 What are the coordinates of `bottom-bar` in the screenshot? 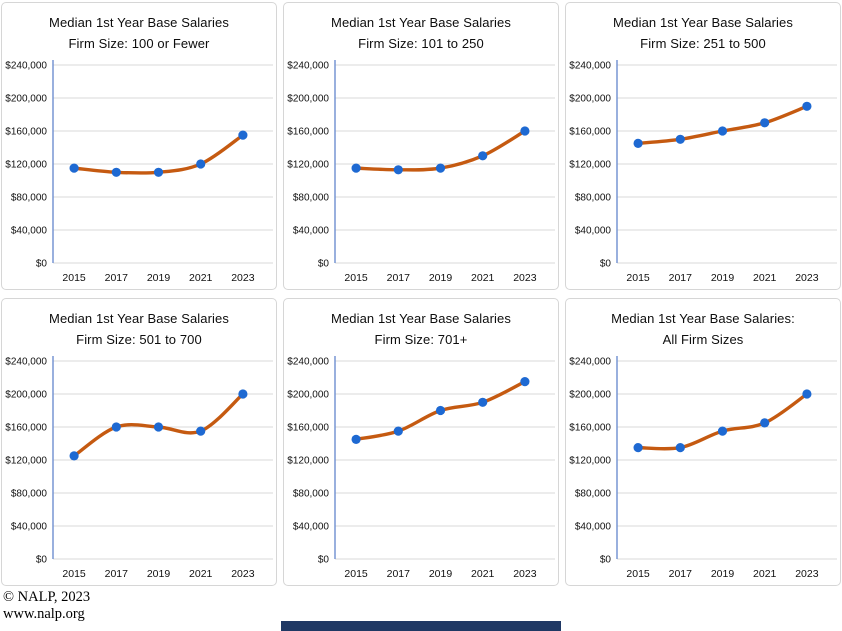 It's located at (421, 626).